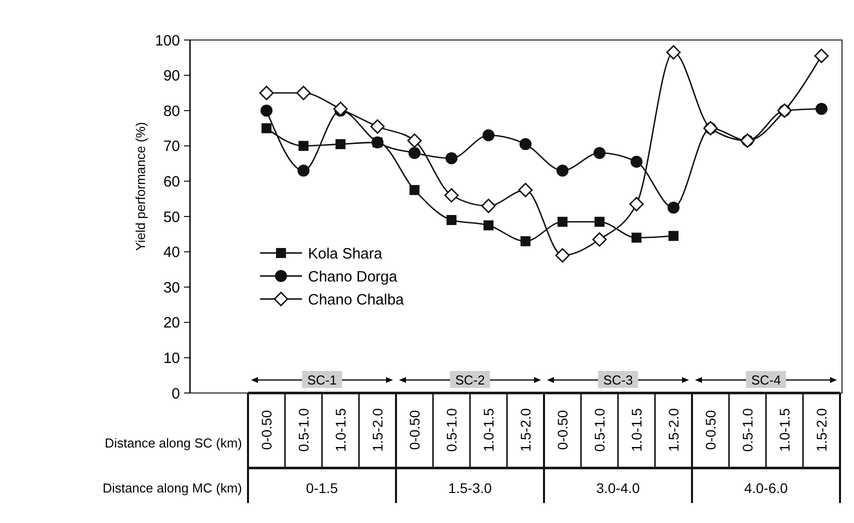  What do you see at coordinates (356, 299) in the screenshot?
I see `legend-label: Chano Chalba` at bounding box center [356, 299].